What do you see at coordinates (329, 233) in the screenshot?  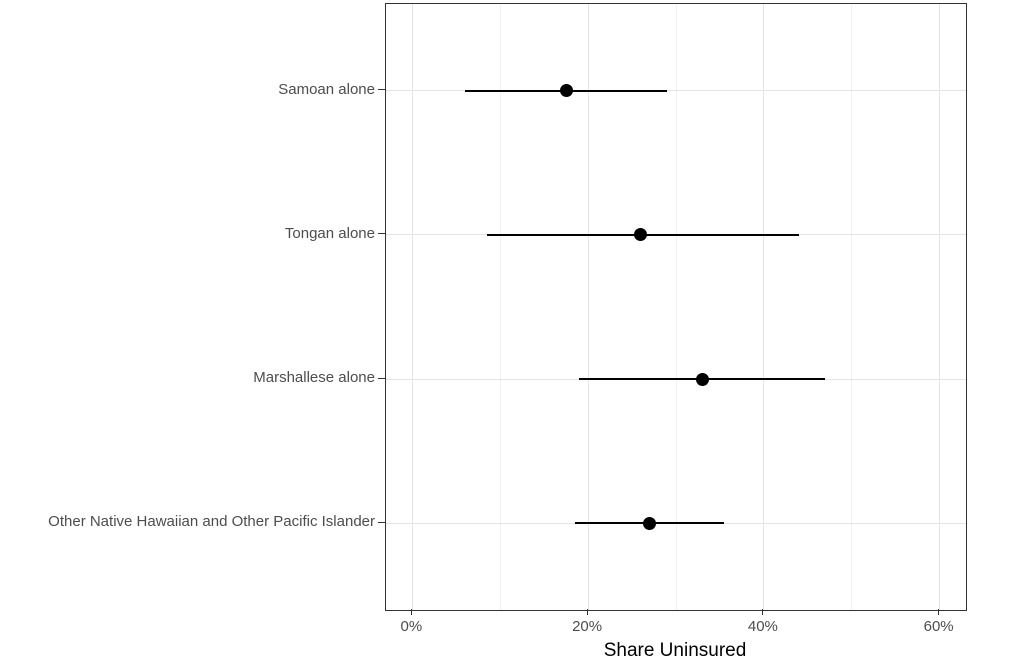 I see `y-axis-label: Tongan alone` at bounding box center [329, 233].